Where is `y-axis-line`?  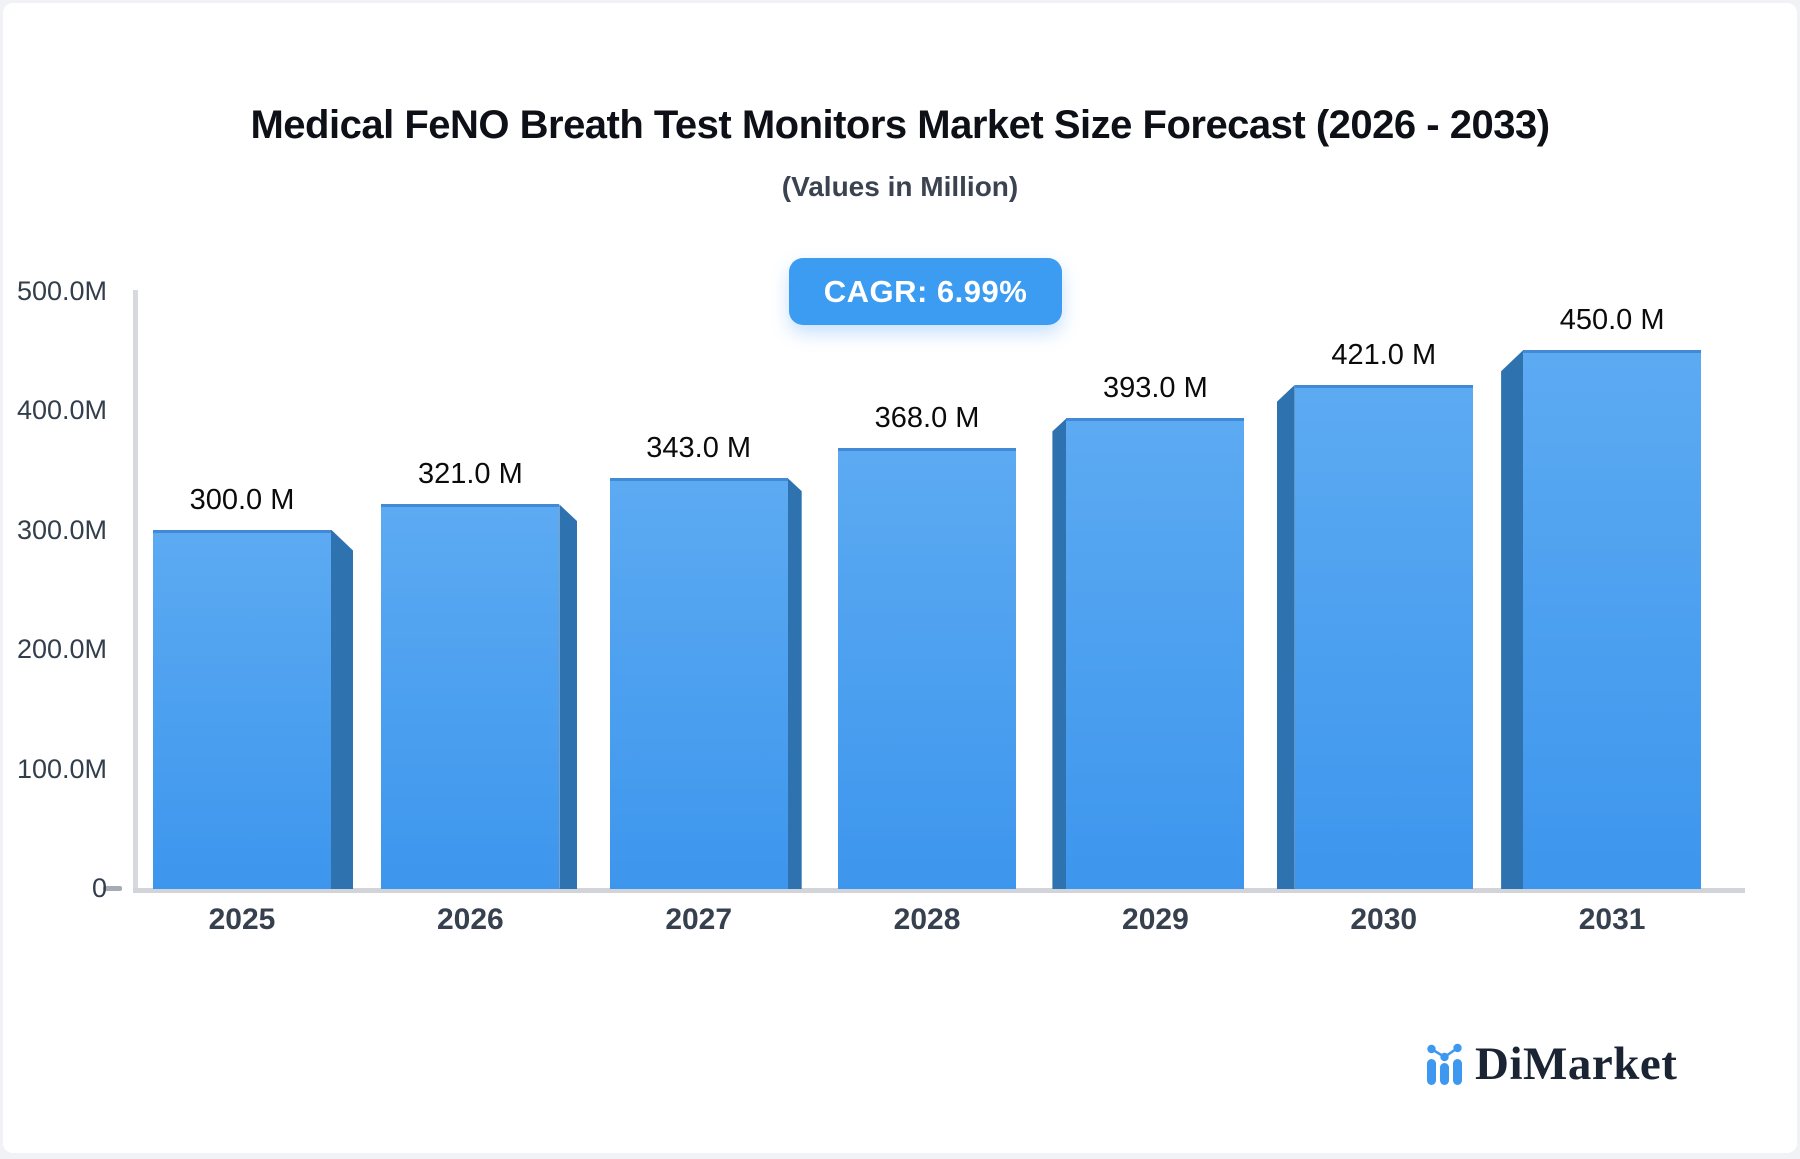 y-axis-line is located at coordinates (135, 591).